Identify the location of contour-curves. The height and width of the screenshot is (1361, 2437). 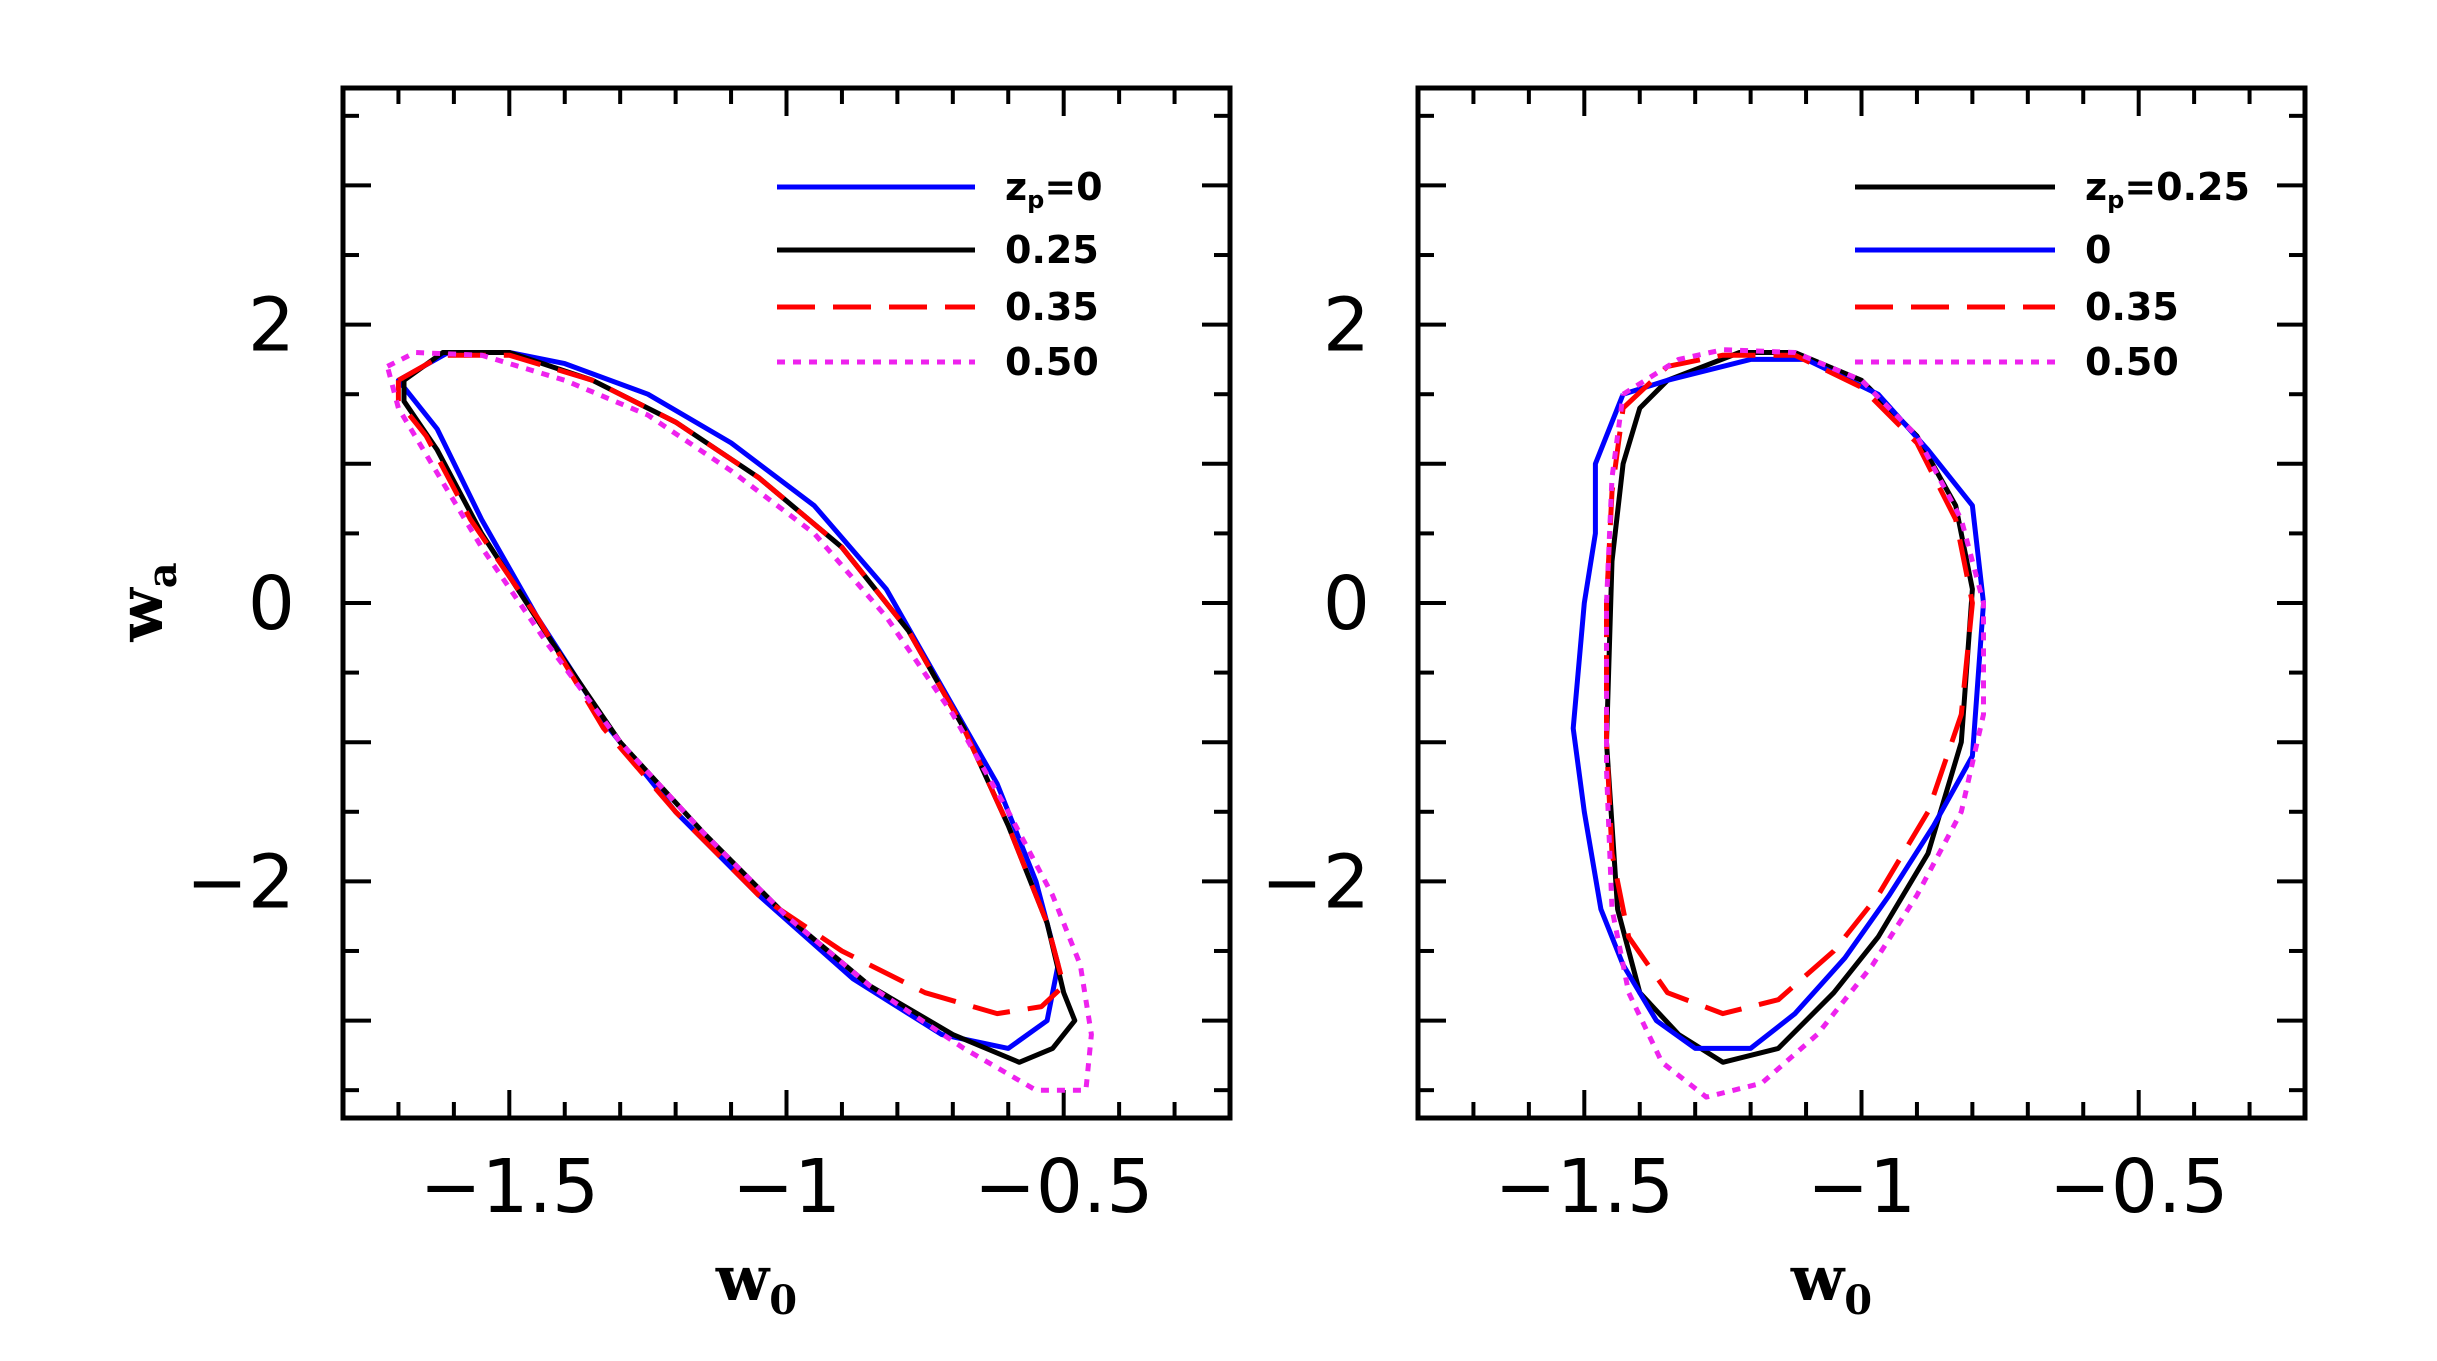
(1778, 723).